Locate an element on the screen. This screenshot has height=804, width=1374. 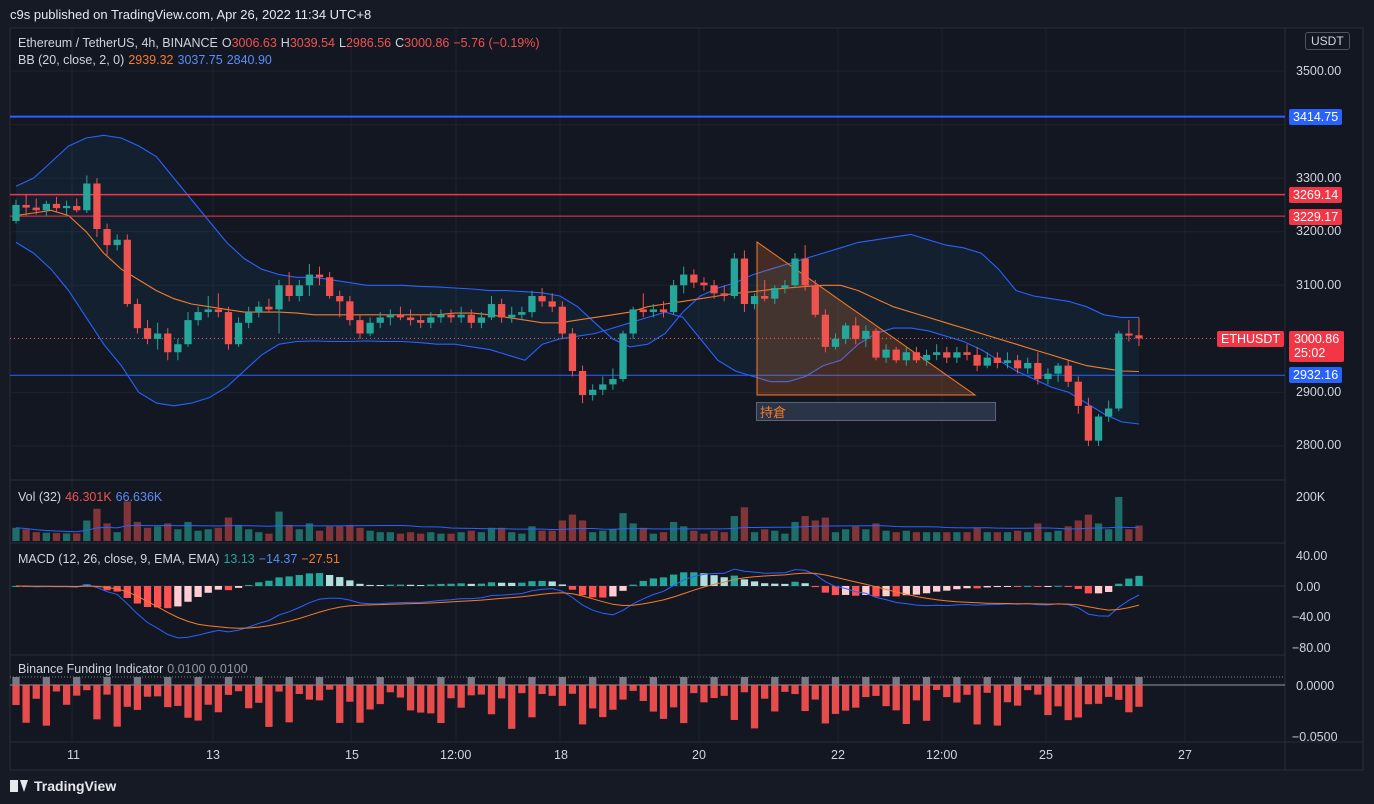
currency-selector: USDT is located at coordinates (1327, 41).